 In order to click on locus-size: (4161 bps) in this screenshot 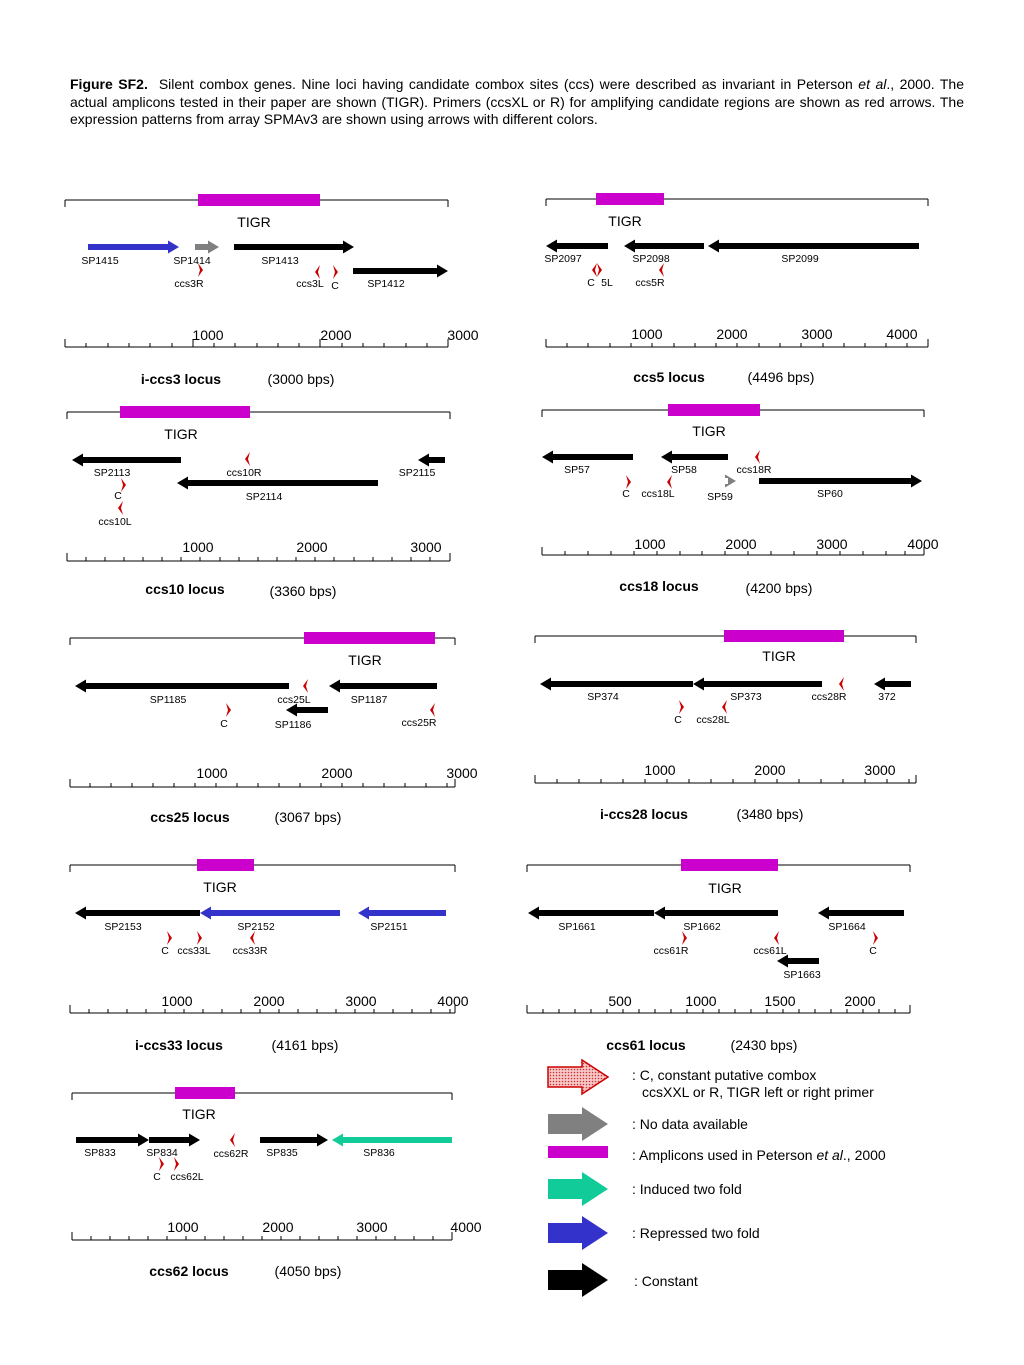, I will do `click(305, 1045)`.